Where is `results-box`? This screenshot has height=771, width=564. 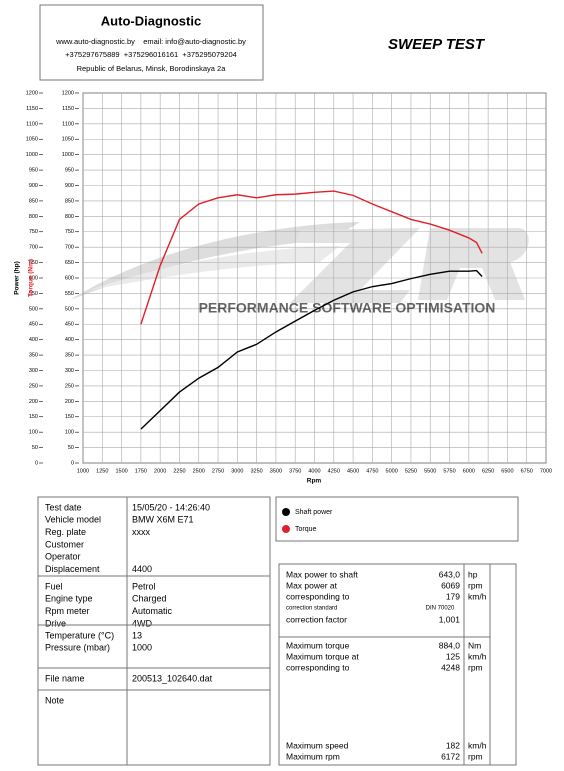
results-box is located at coordinates (397, 664).